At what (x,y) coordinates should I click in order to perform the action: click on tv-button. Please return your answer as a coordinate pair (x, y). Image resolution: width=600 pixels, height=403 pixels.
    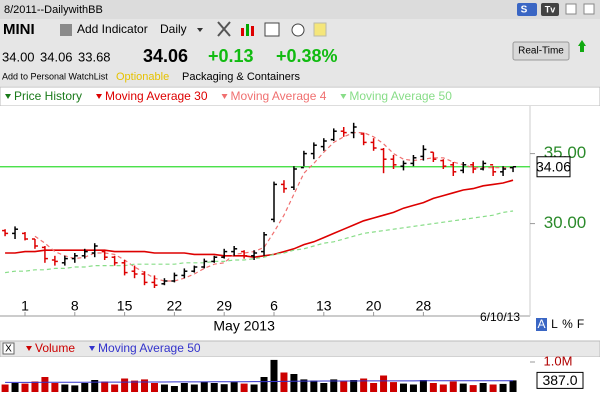
    Looking at the image, I should click on (550, 9).